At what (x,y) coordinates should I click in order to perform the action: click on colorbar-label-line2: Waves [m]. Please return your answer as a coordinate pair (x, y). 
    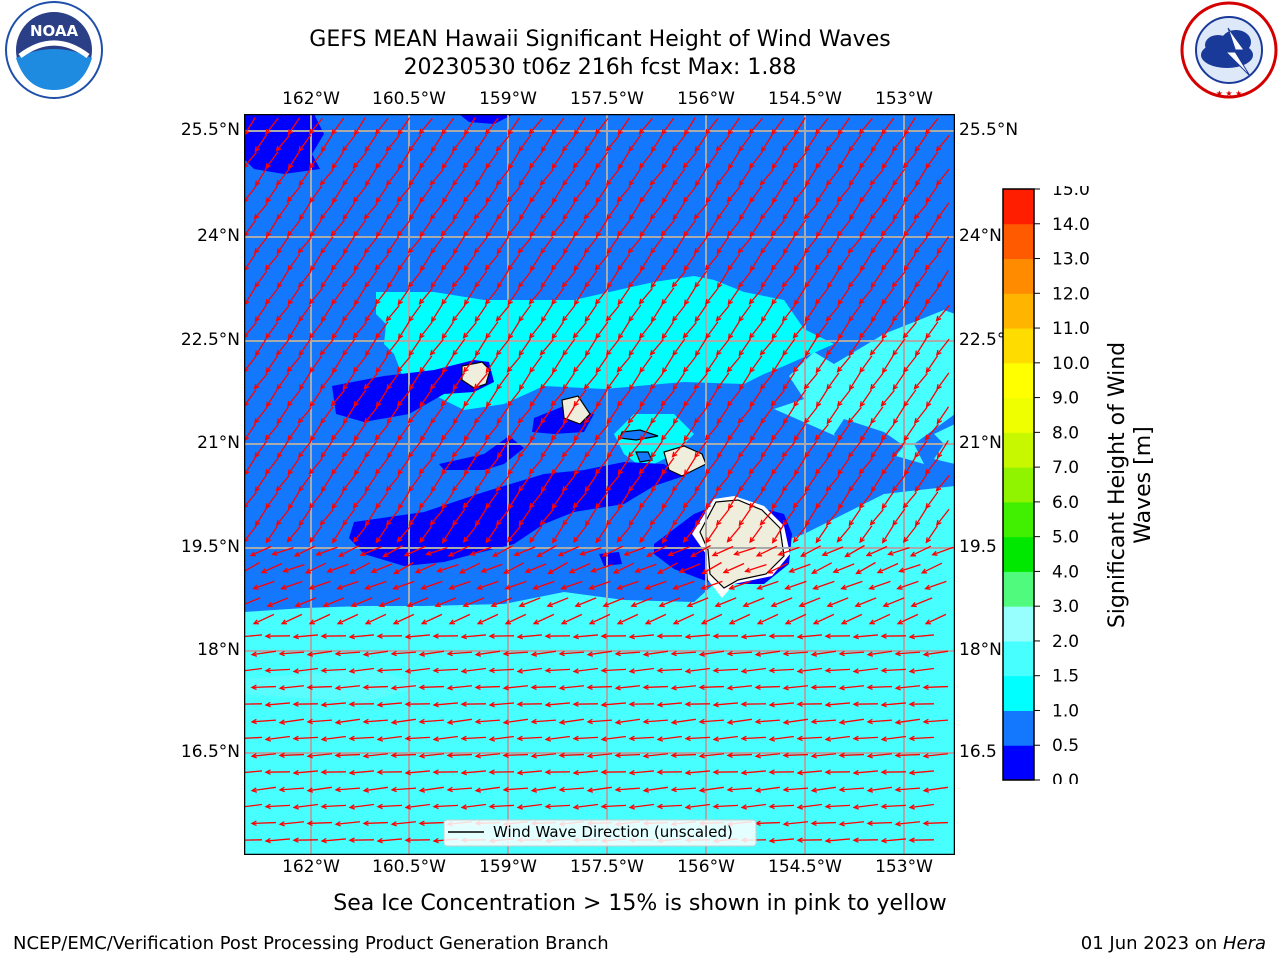
    Looking at the image, I should click on (1143, 484).